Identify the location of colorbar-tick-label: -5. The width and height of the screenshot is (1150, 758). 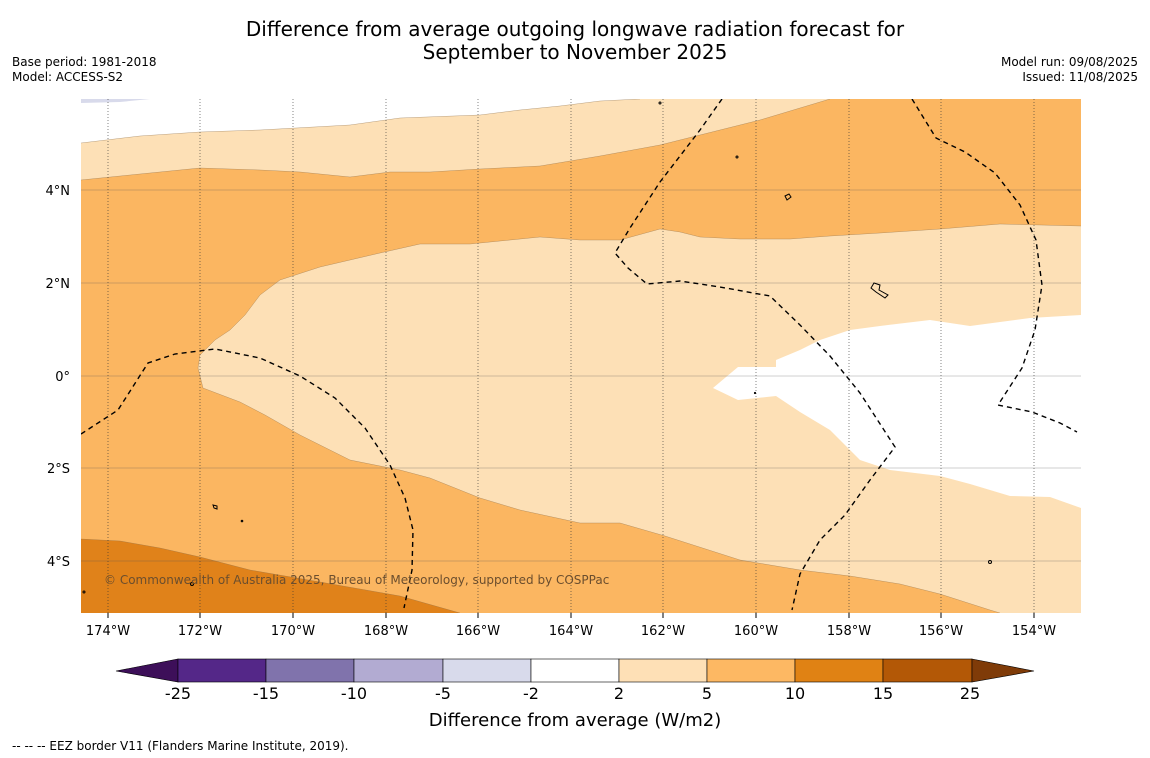
(443, 693).